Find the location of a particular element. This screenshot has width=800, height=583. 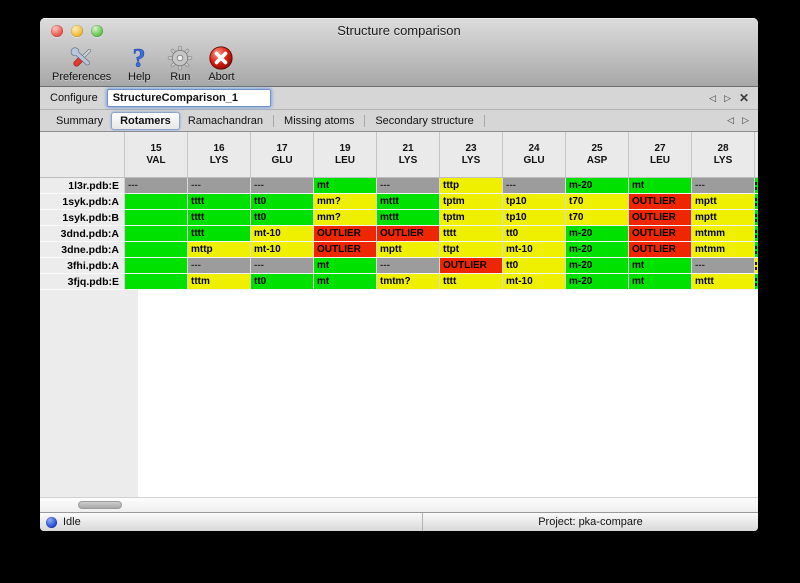

toolbar-button-run: Run is located at coordinates (180, 64).